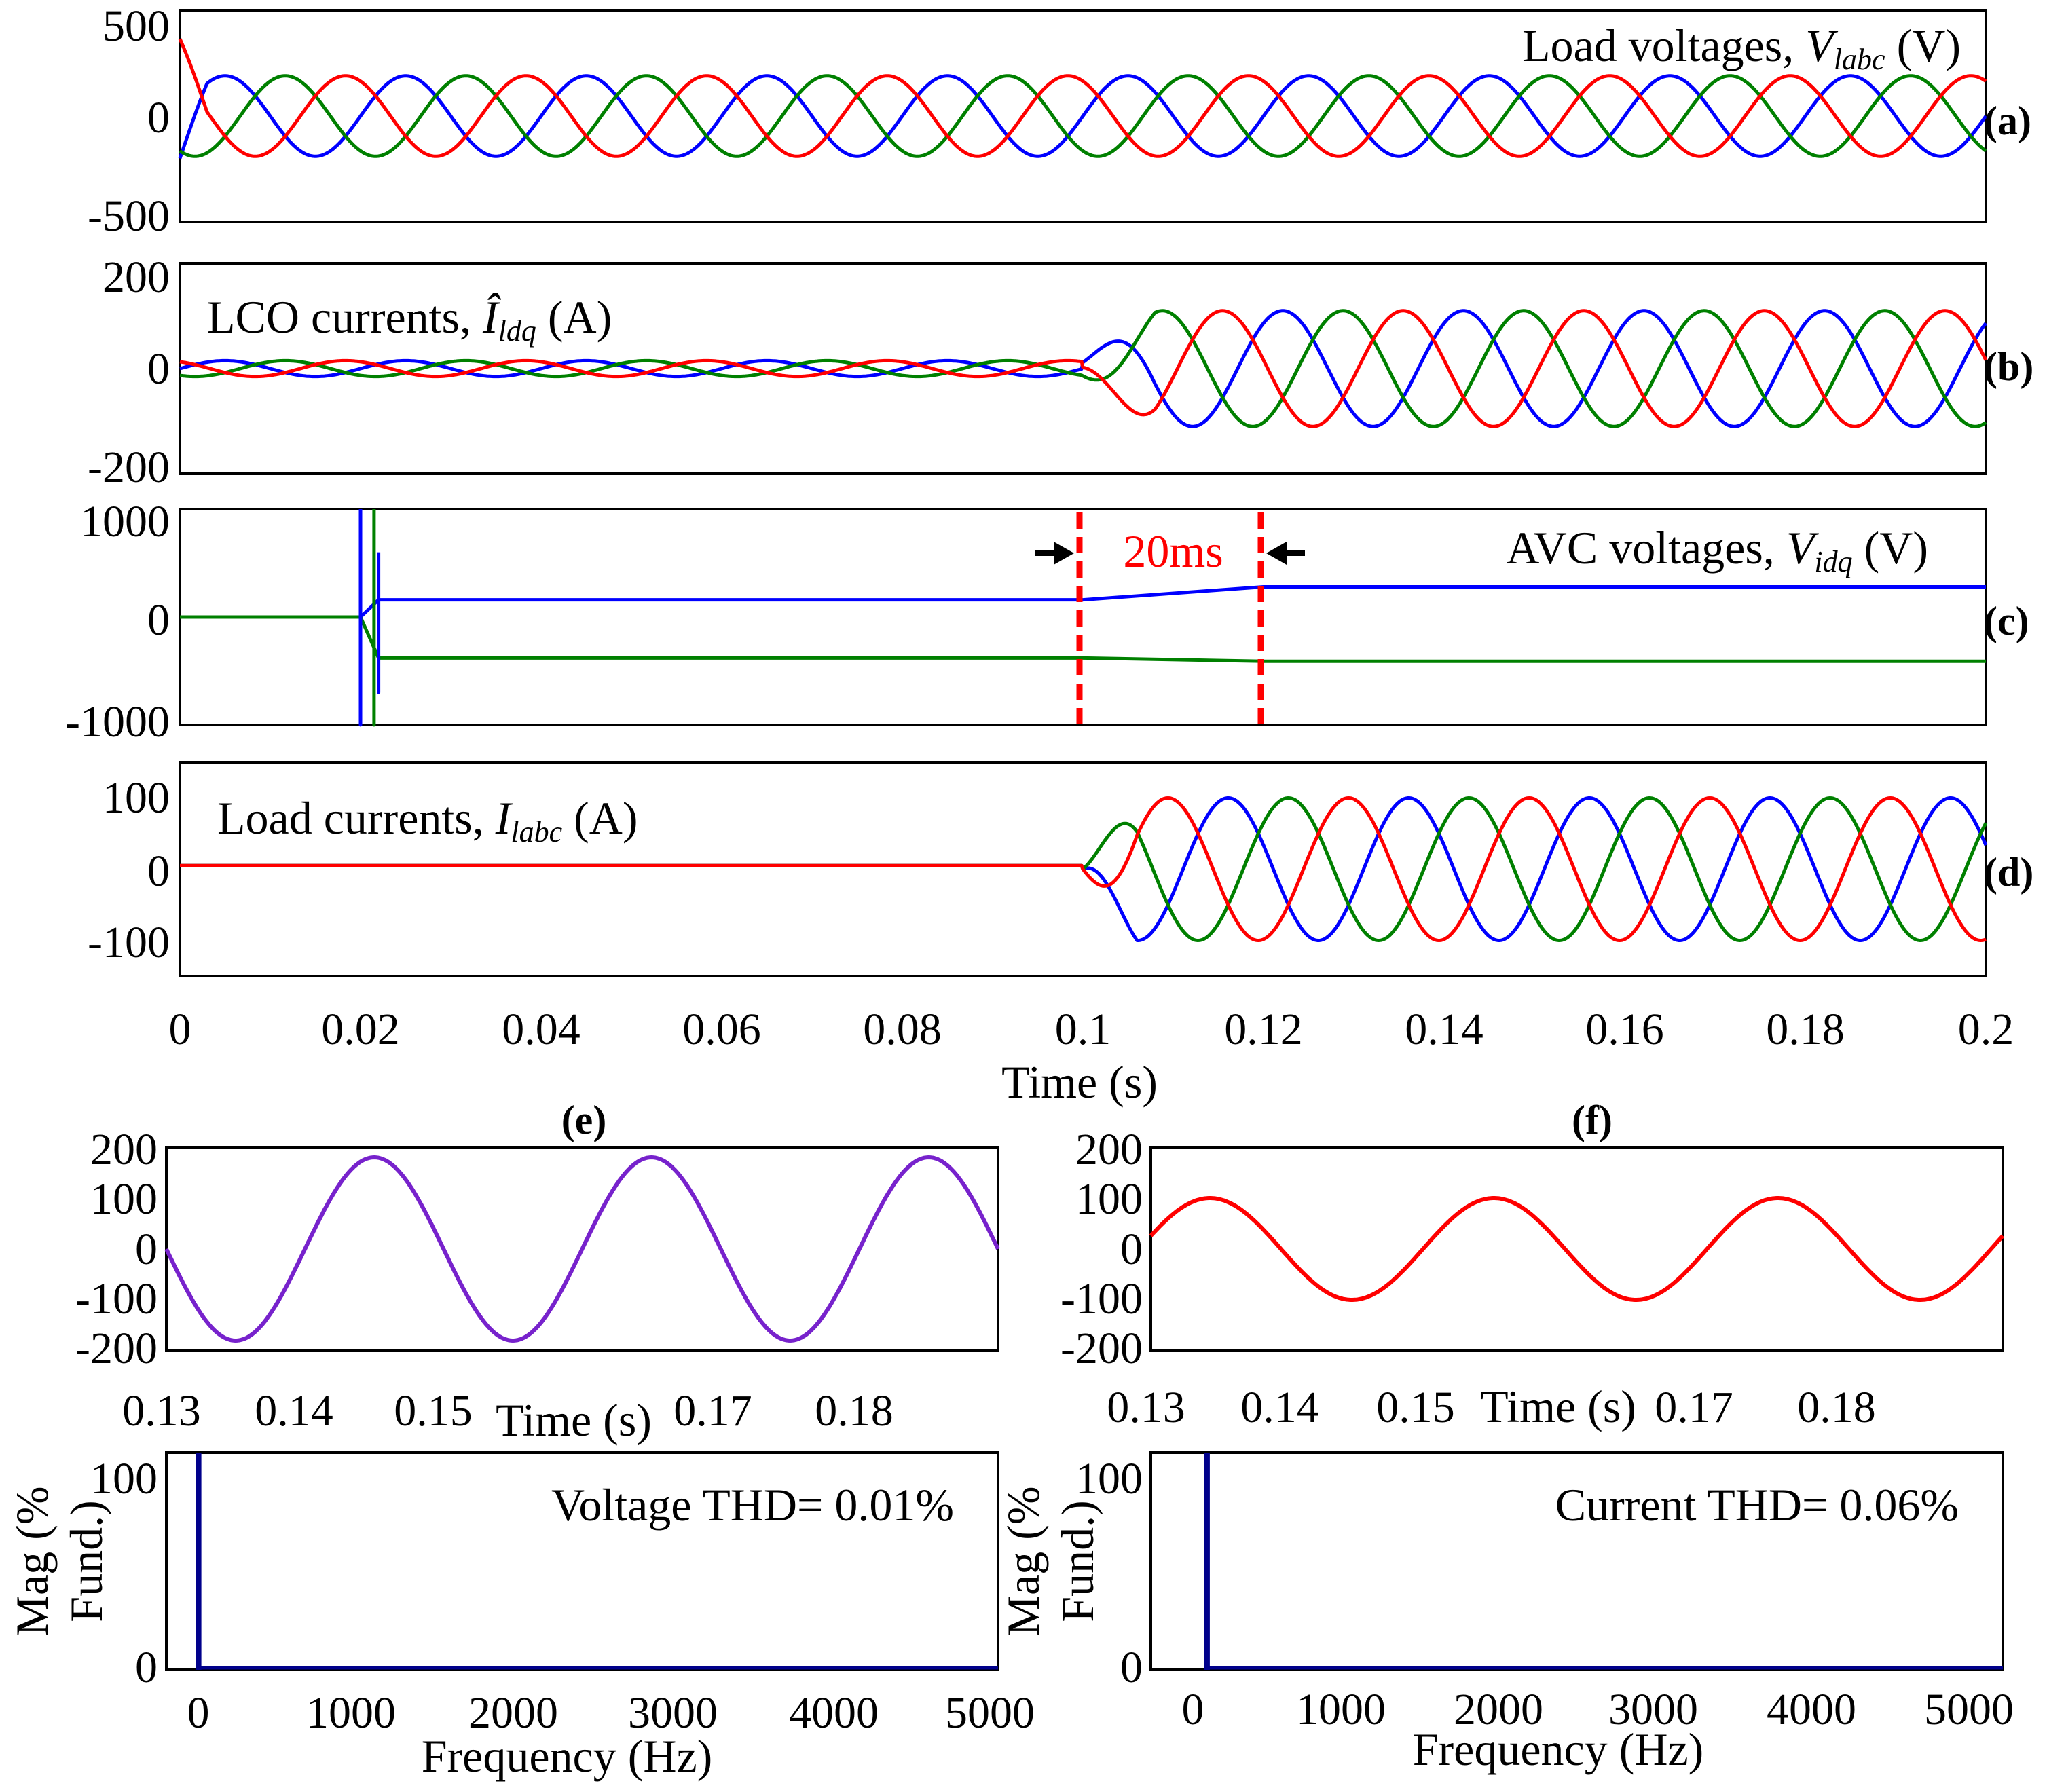  What do you see at coordinates (1109, 1199) in the screenshot?
I see `panel-f-ytick: 100` at bounding box center [1109, 1199].